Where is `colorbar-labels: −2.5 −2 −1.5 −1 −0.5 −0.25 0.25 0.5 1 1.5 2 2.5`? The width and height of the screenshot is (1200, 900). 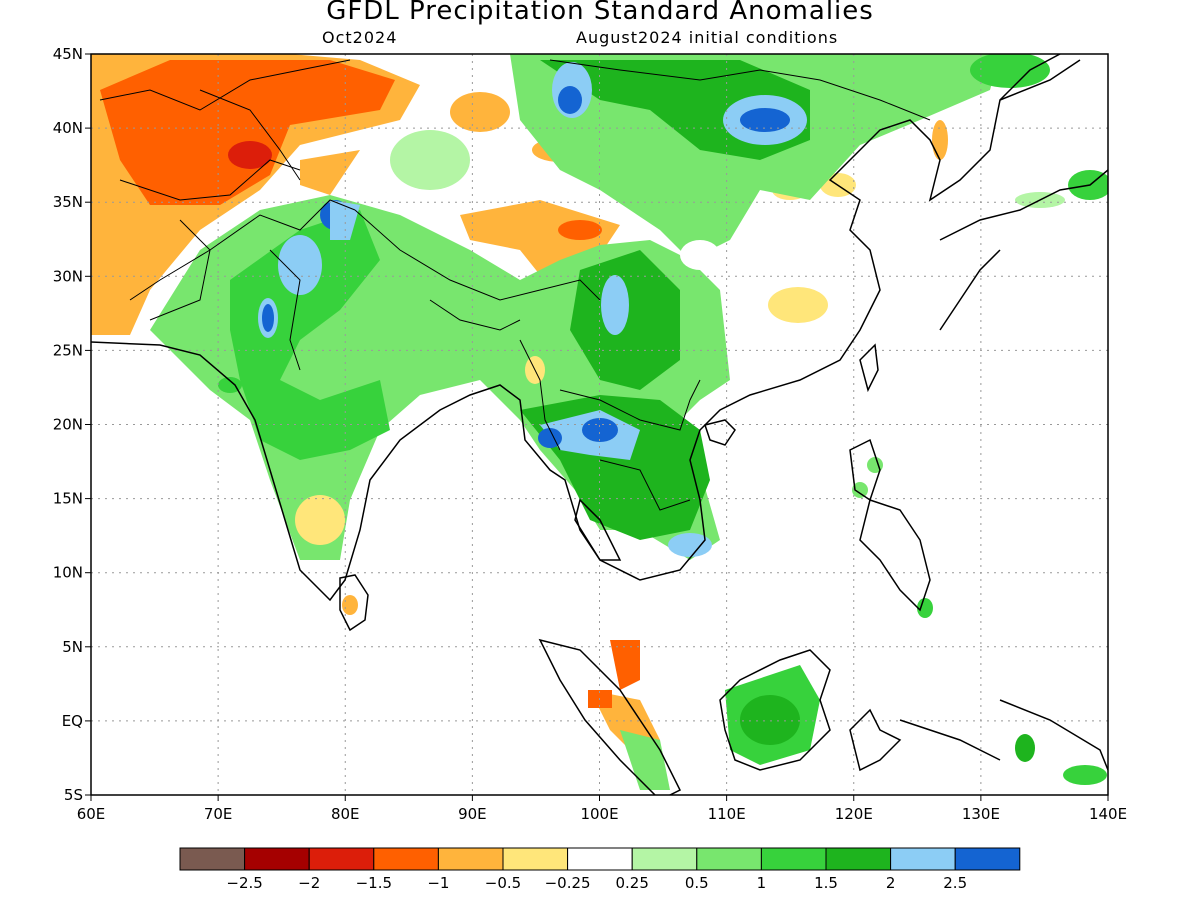
colorbar-labels: −2.5 −2 −1.5 −1 −0.5 −0.25 0.25 0.5 1 1.5 2 2.5 is located at coordinates (596, 883).